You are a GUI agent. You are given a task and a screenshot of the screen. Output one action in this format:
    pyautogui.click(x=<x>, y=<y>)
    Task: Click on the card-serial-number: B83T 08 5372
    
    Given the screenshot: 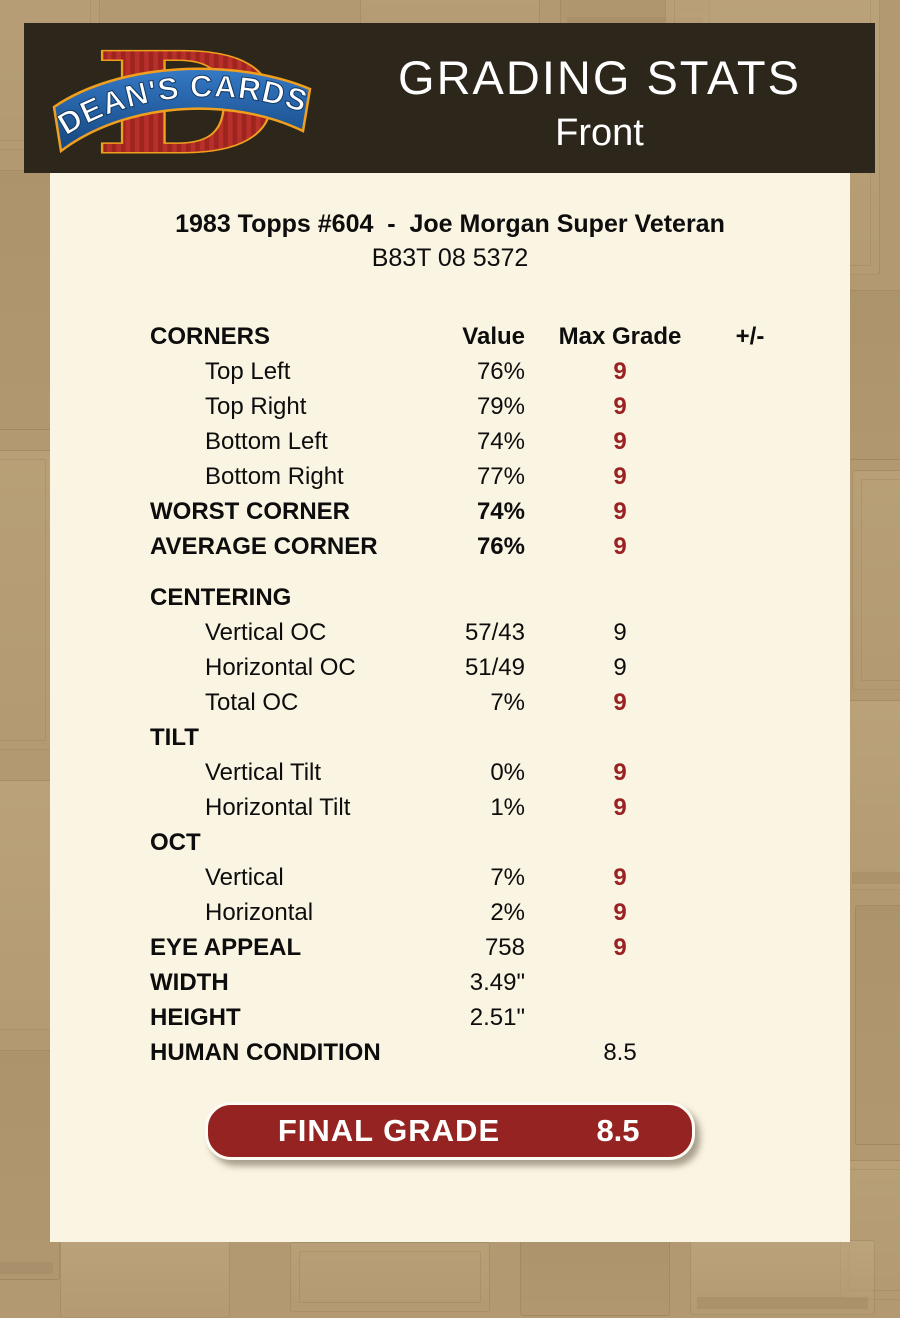 What is the action you would take?
    pyautogui.click(x=450, y=258)
    